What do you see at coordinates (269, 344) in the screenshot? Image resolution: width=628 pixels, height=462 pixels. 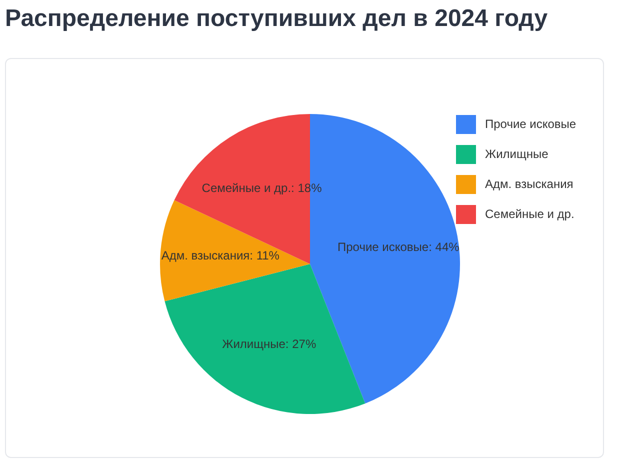 I see `data-label: Жилищные: 27%` at bounding box center [269, 344].